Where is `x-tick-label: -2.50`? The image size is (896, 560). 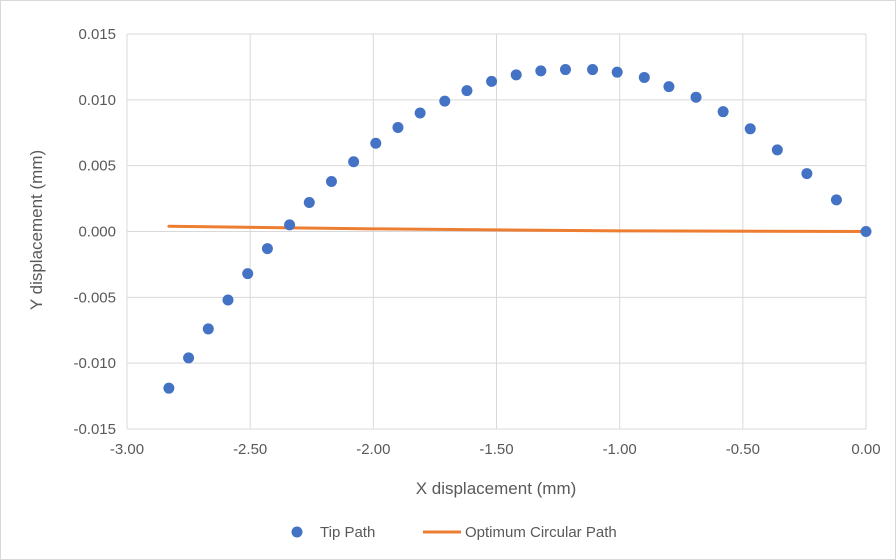
x-tick-label: -2.50 is located at coordinates (250, 449).